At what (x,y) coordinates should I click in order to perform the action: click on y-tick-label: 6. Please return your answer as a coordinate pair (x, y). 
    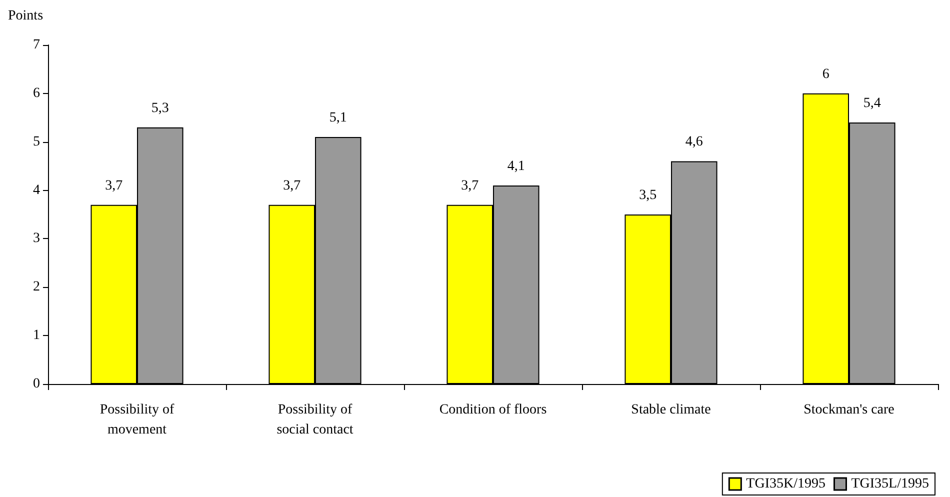
    Looking at the image, I should click on (36, 93).